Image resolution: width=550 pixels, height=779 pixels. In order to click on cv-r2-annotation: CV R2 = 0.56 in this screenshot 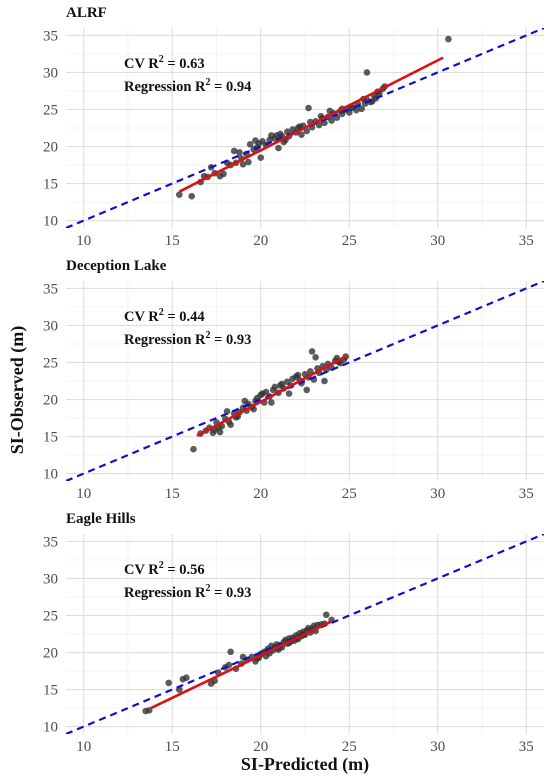, I will do `click(164, 569)`.